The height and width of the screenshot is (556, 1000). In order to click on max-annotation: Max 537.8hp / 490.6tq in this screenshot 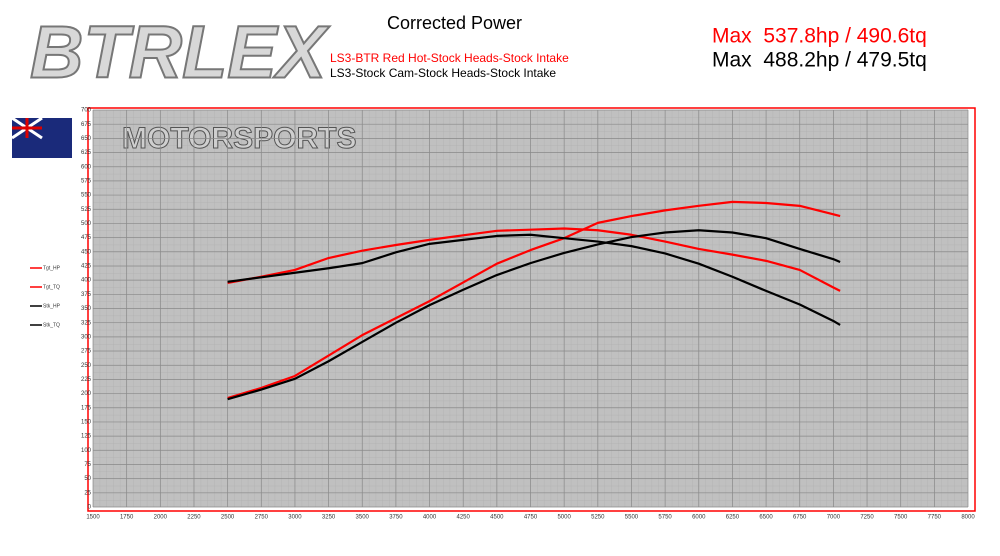, I will do `click(819, 36)`.